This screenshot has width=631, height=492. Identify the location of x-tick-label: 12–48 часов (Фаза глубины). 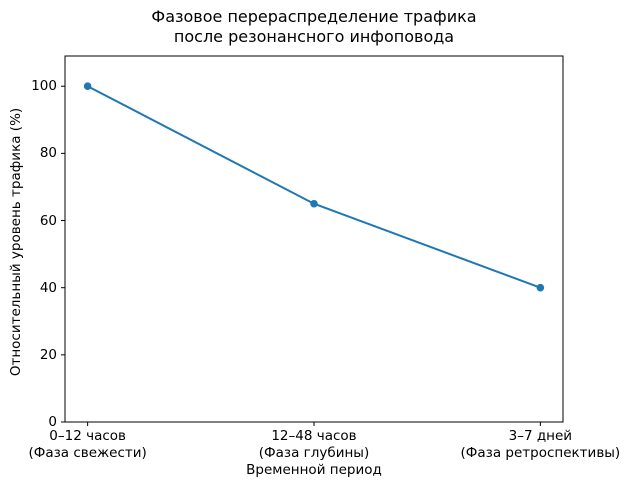
(314, 444).